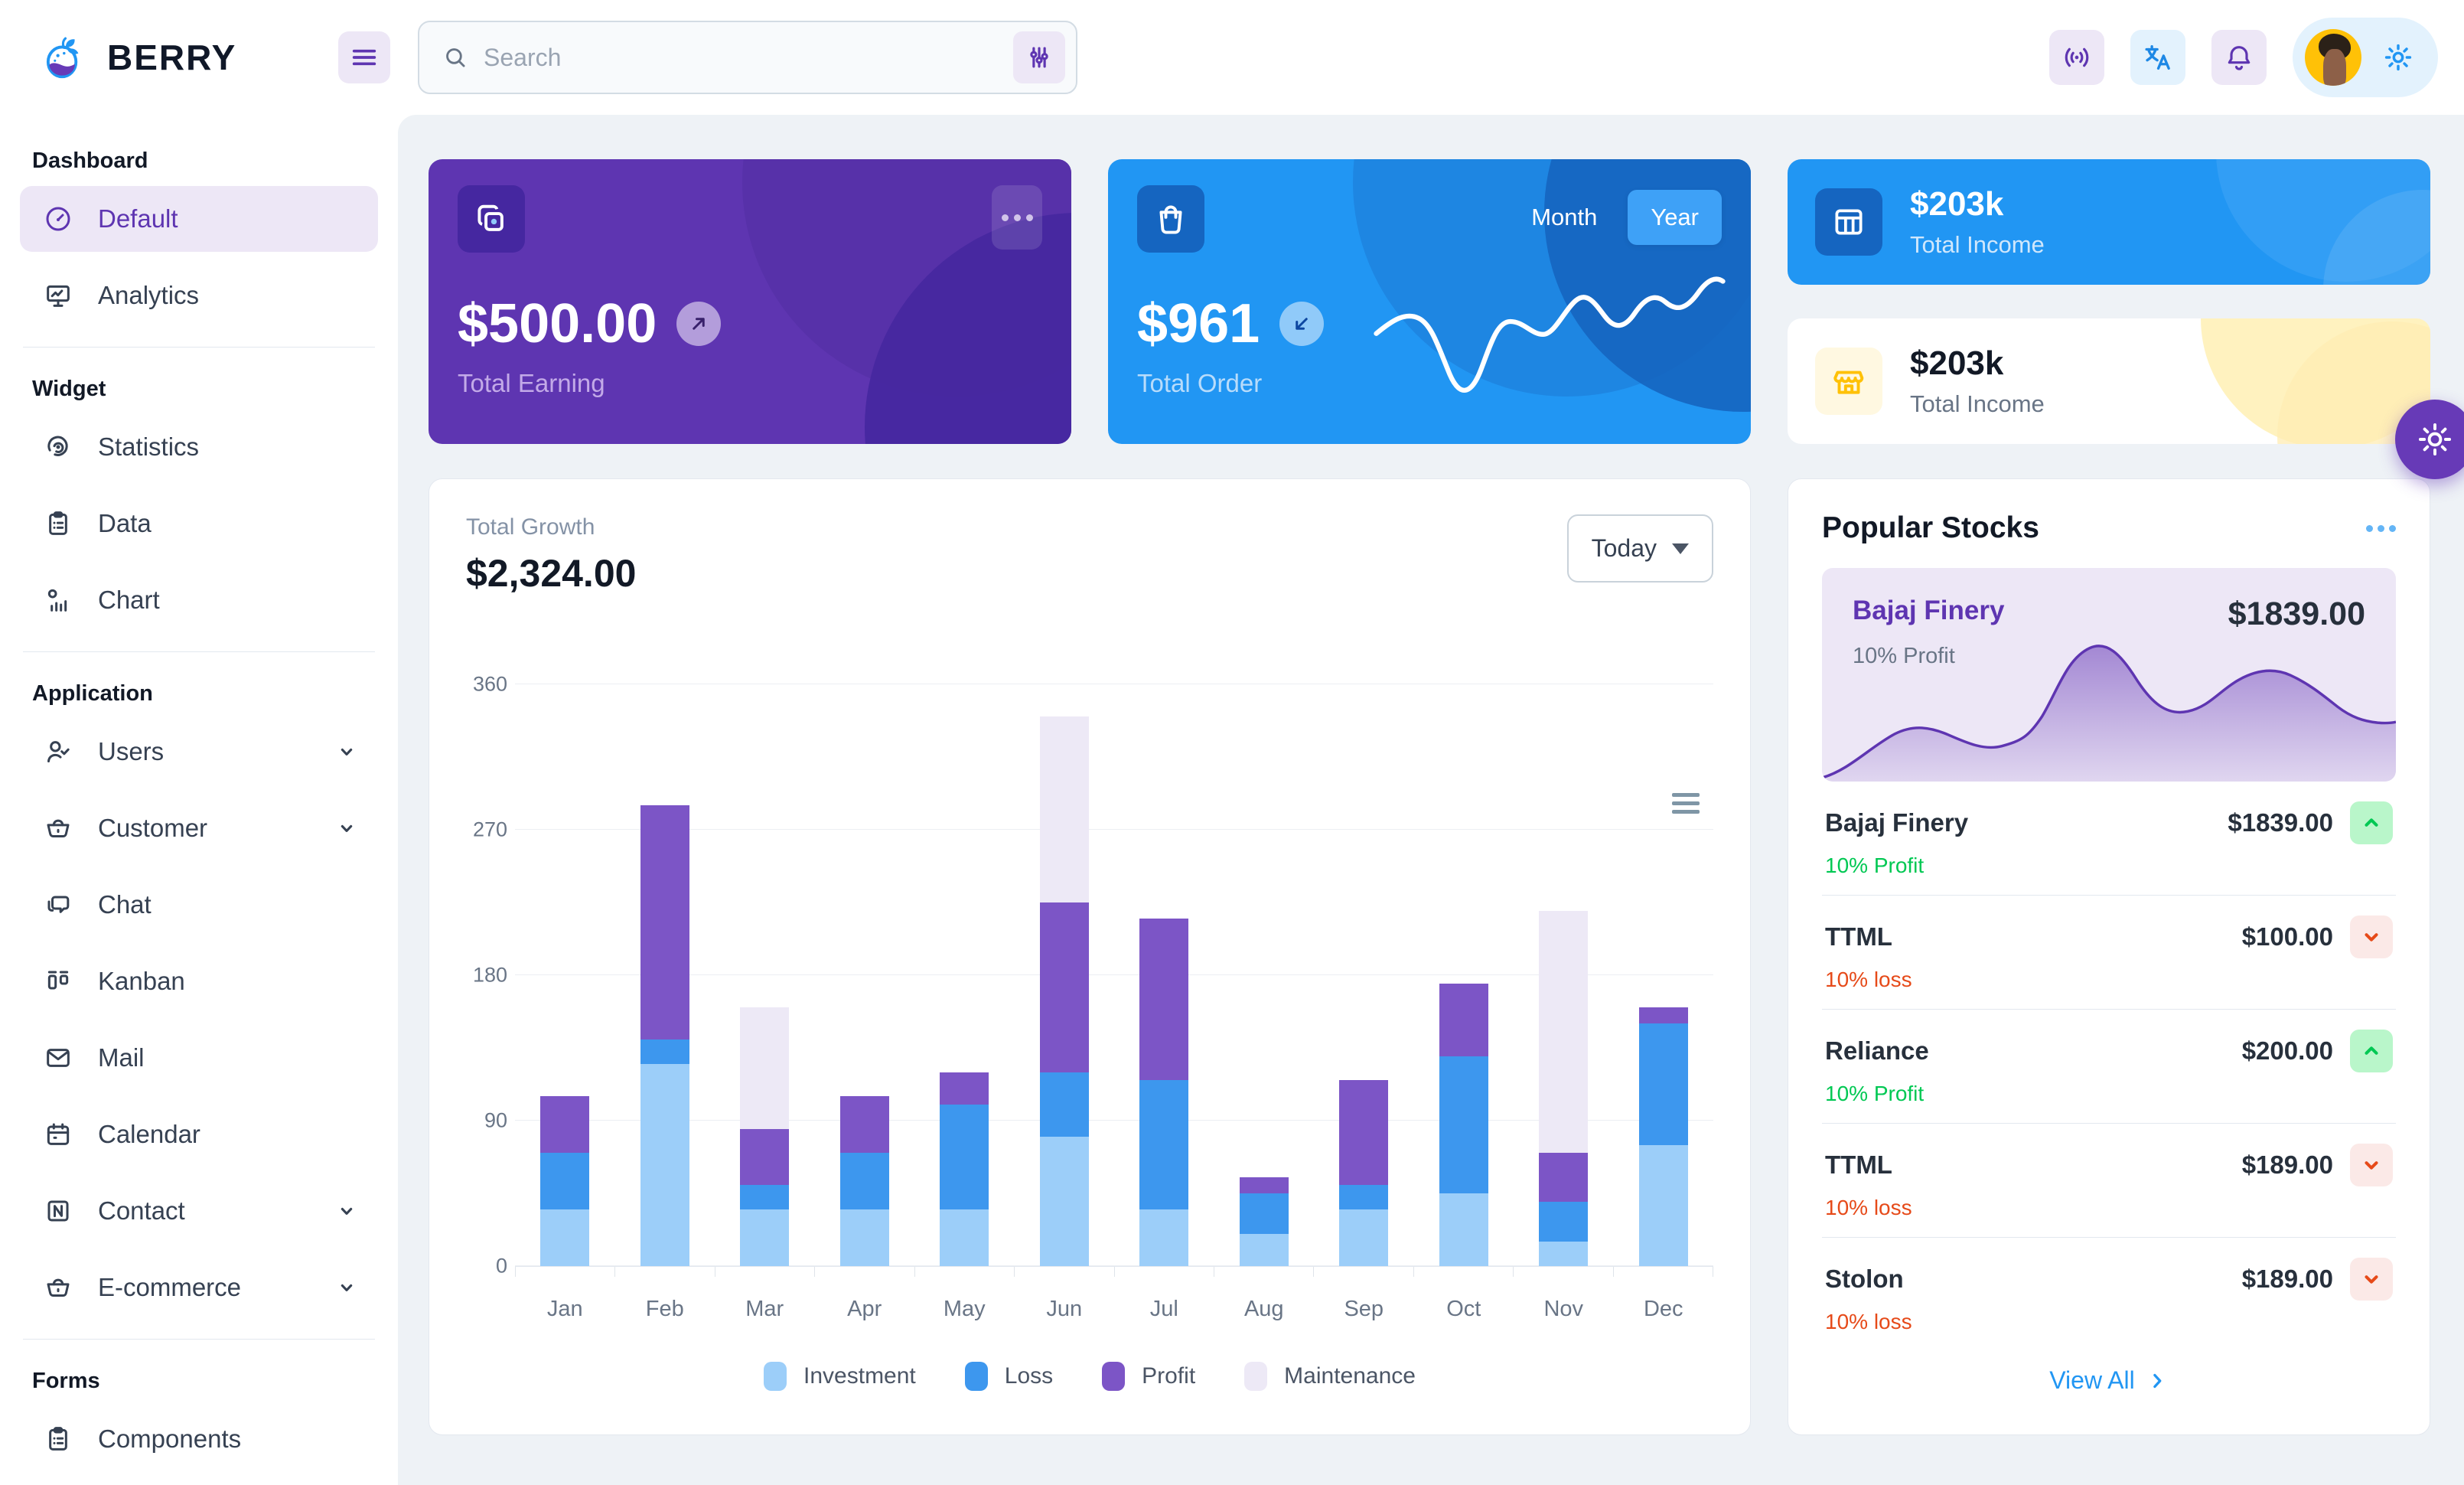 This screenshot has width=2464, height=1485. I want to click on stock-row: Bajaj Finery $1839.00 10% Profit, so click(2109, 839).